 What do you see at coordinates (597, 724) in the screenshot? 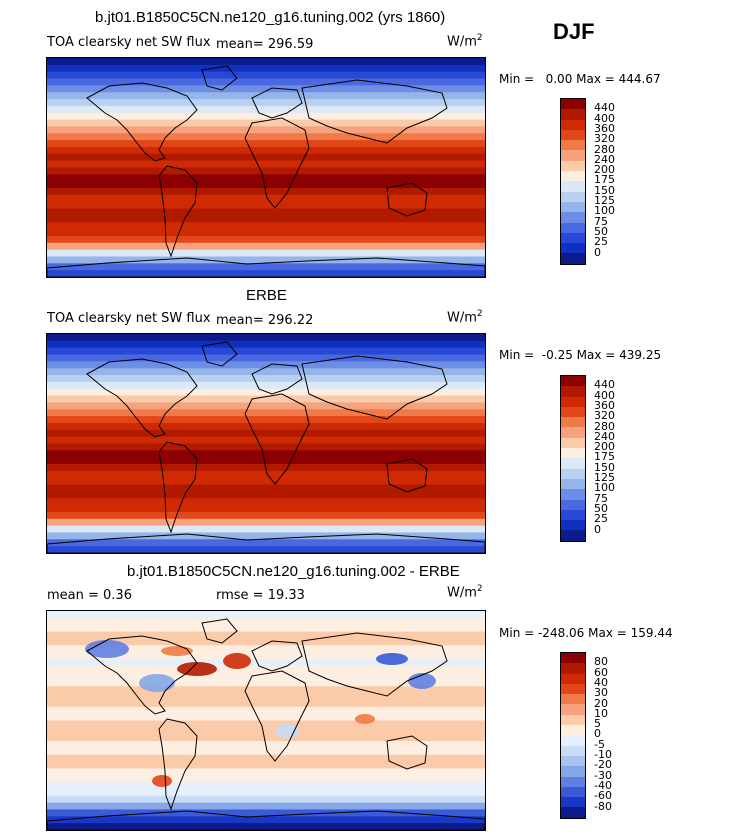
I see `colorbar-label: 5` at bounding box center [597, 724].